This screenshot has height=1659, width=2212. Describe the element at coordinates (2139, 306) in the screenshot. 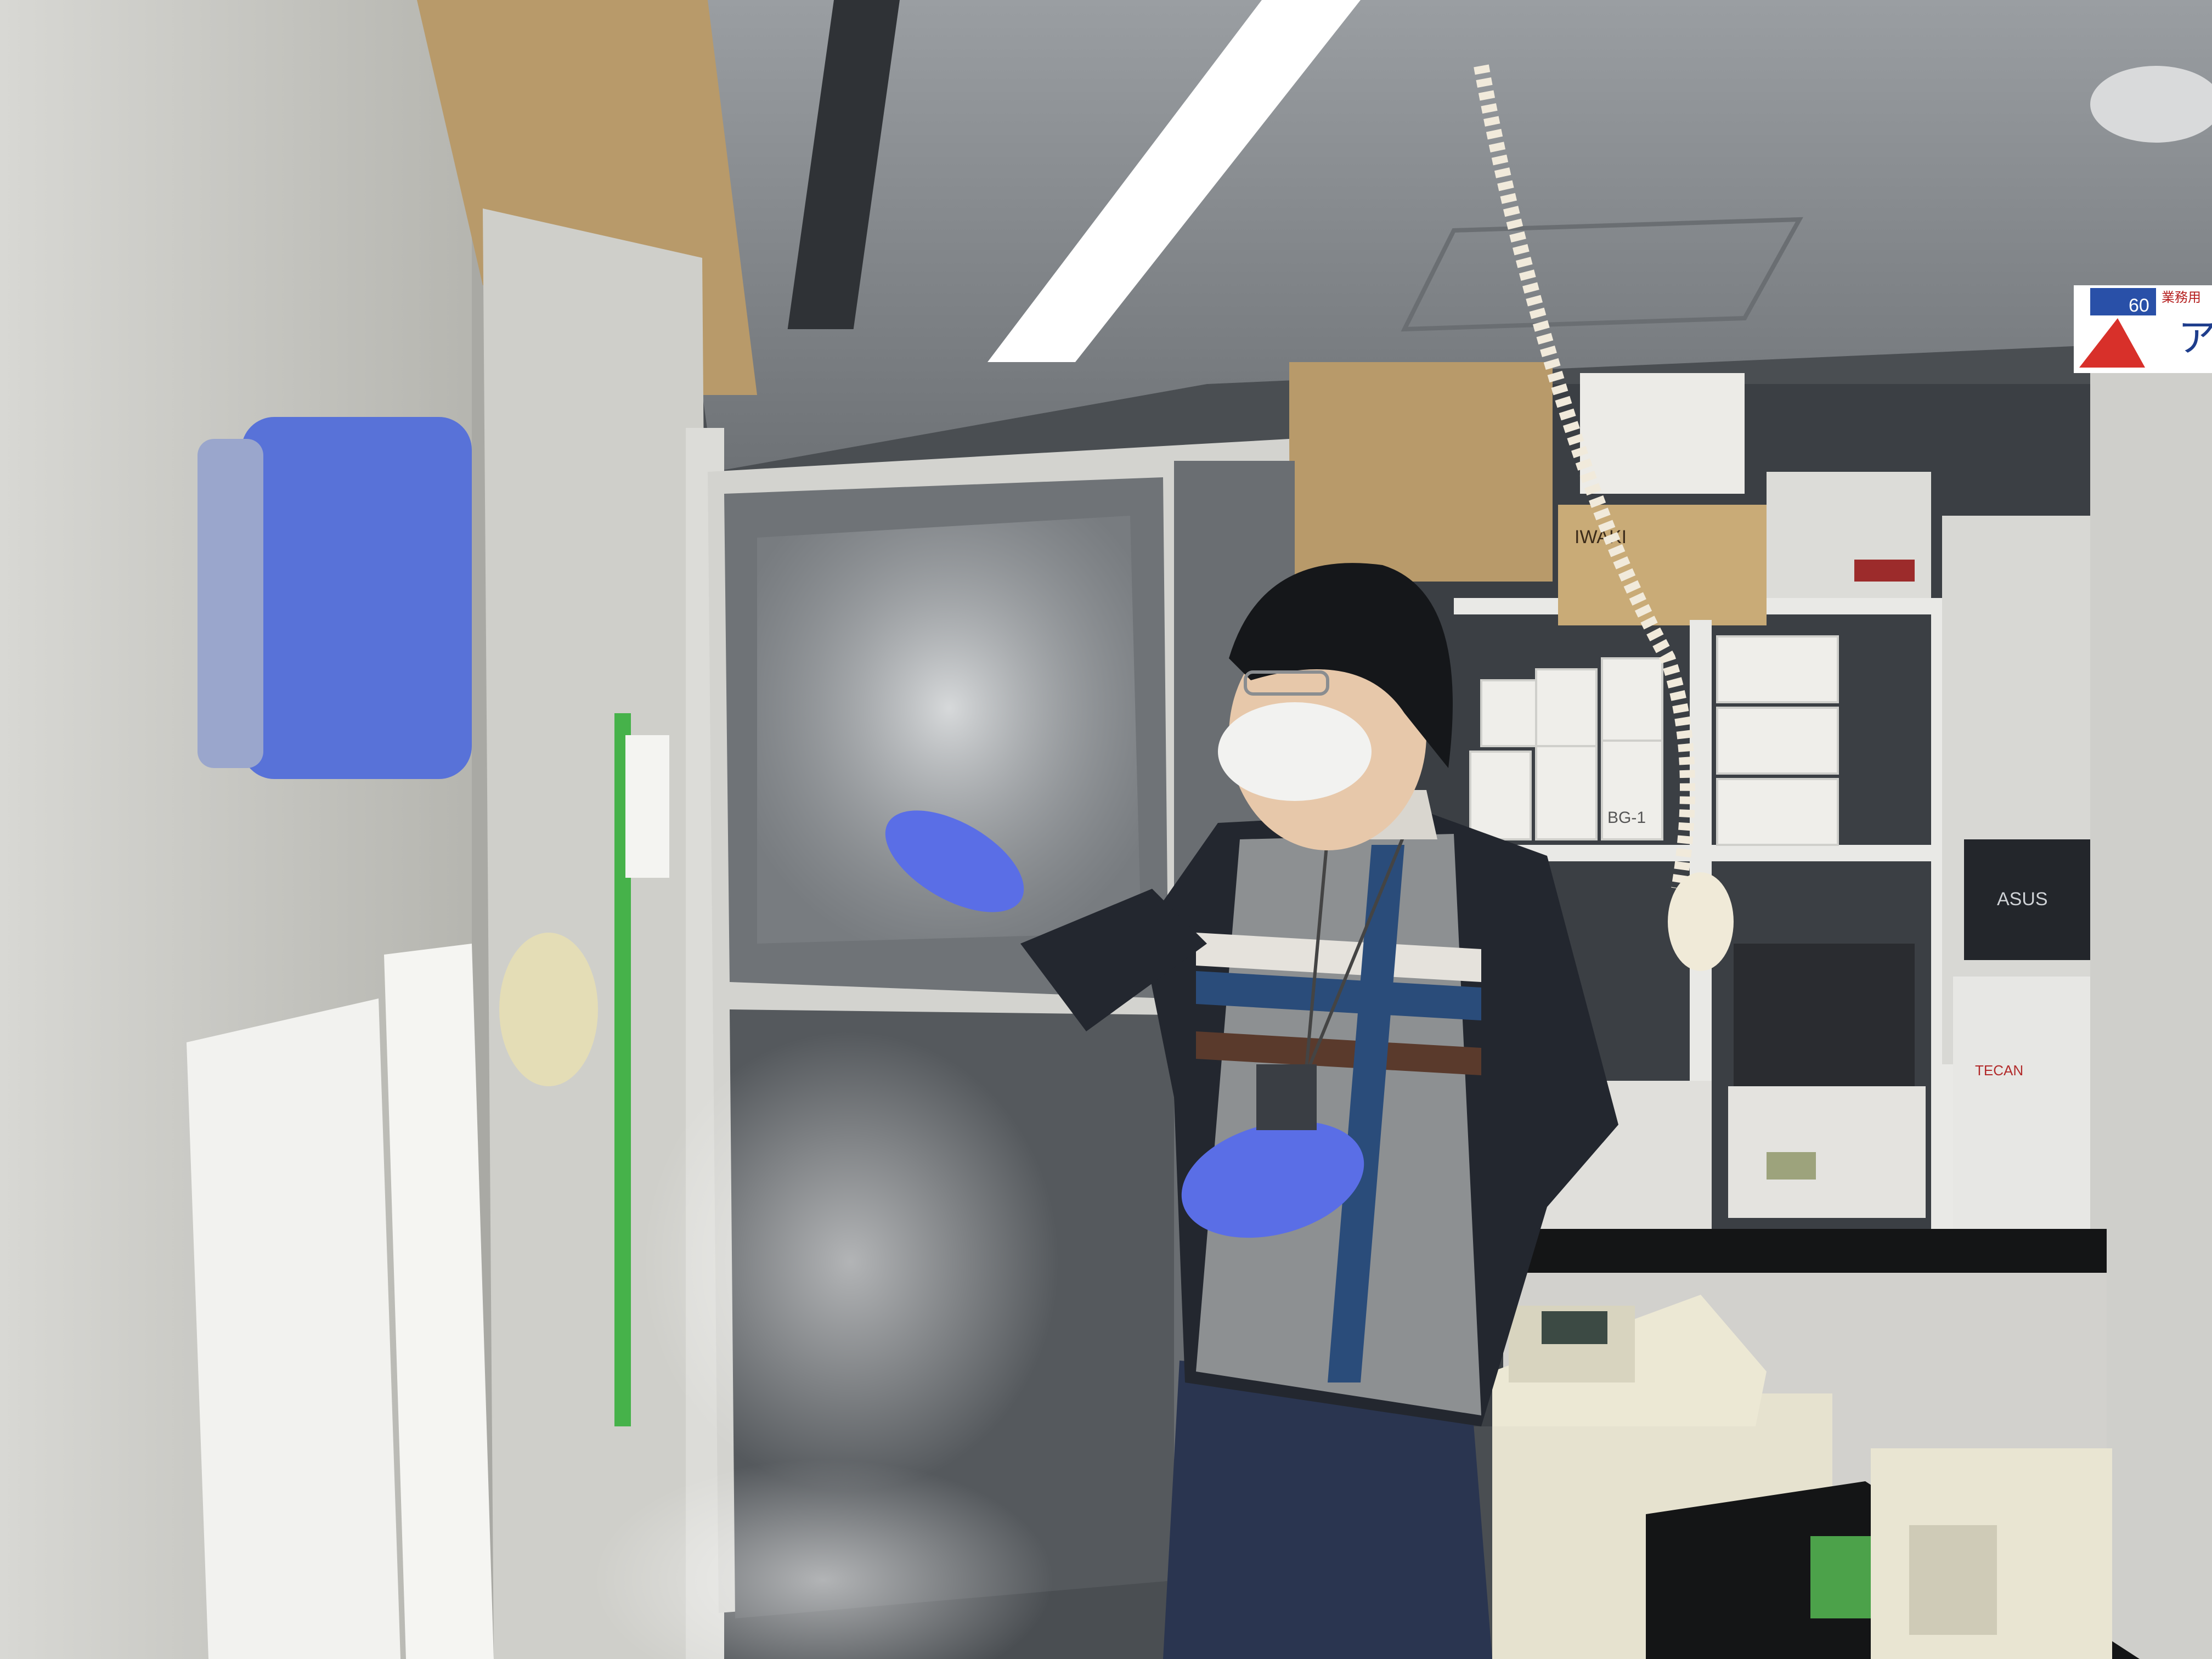

I see `sign-number: 60` at that location.